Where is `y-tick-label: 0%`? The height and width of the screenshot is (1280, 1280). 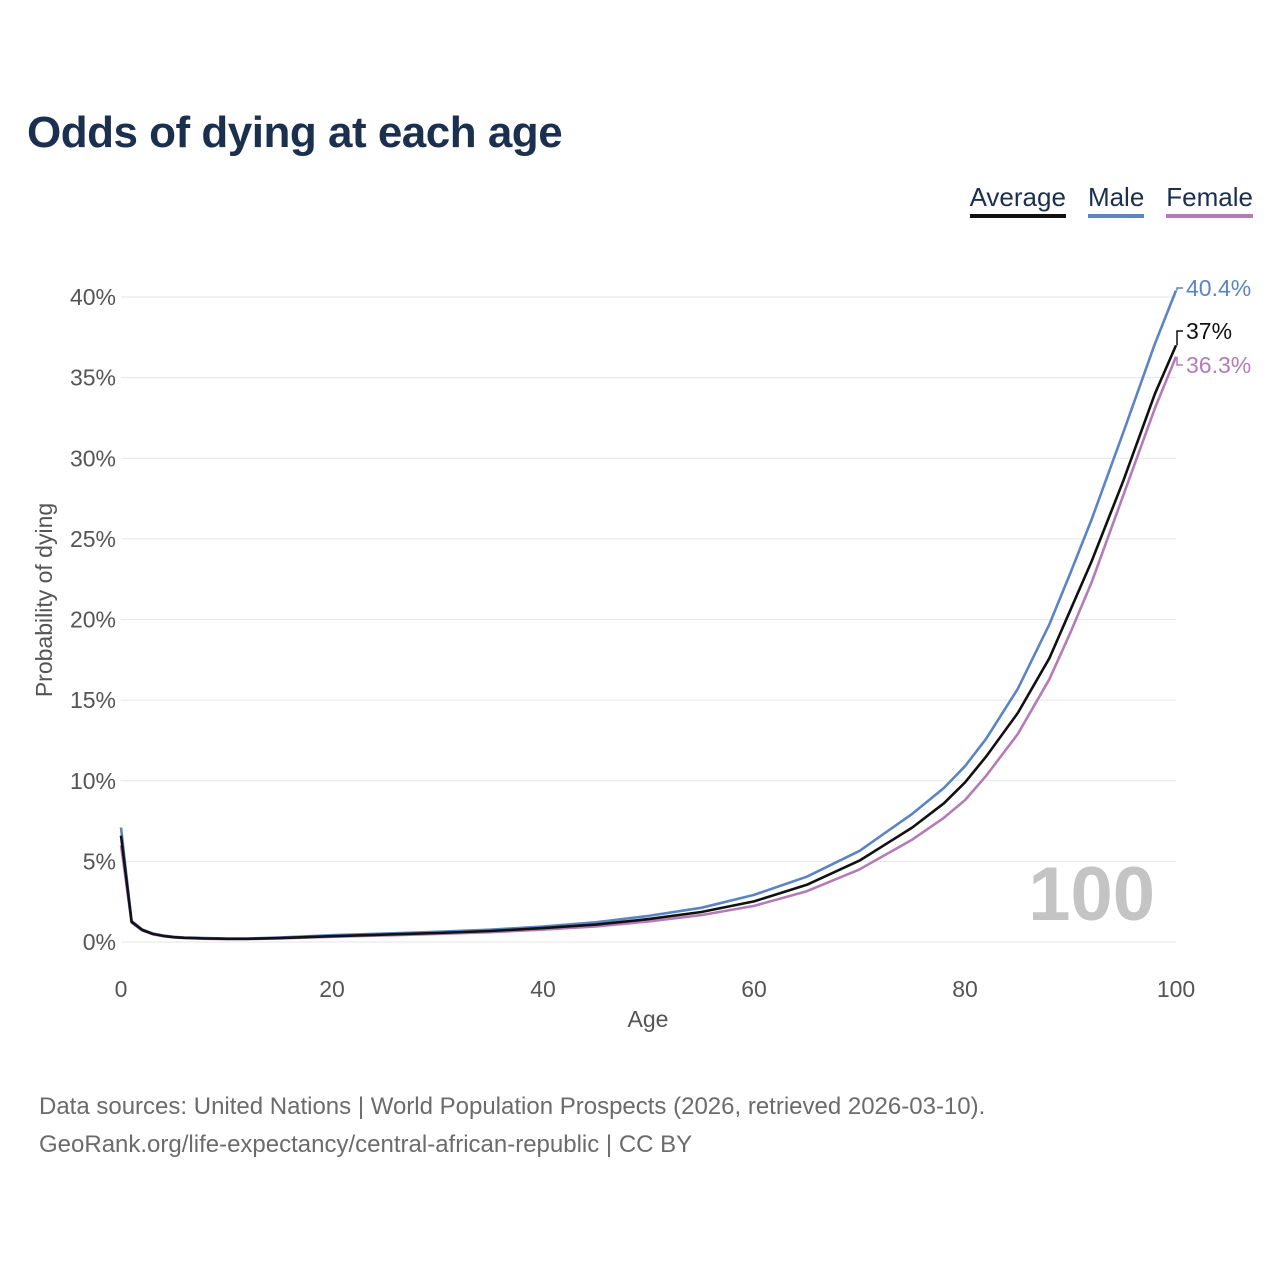
y-tick-label: 0% is located at coordinates (99, 942).